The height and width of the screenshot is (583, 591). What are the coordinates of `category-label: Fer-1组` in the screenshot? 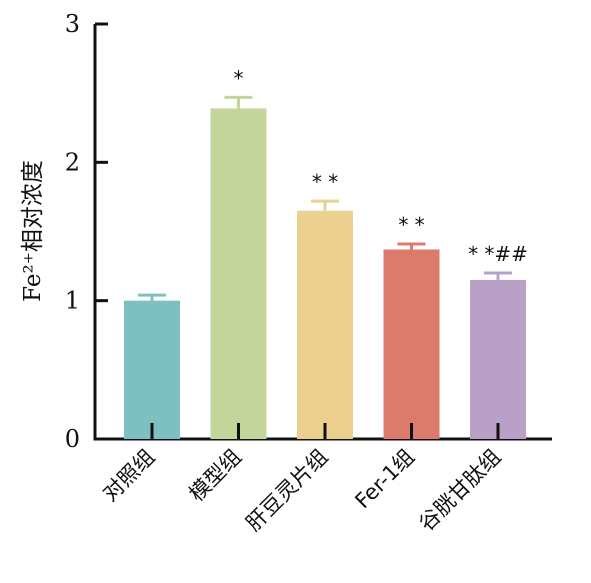 It's located at (384, 479).